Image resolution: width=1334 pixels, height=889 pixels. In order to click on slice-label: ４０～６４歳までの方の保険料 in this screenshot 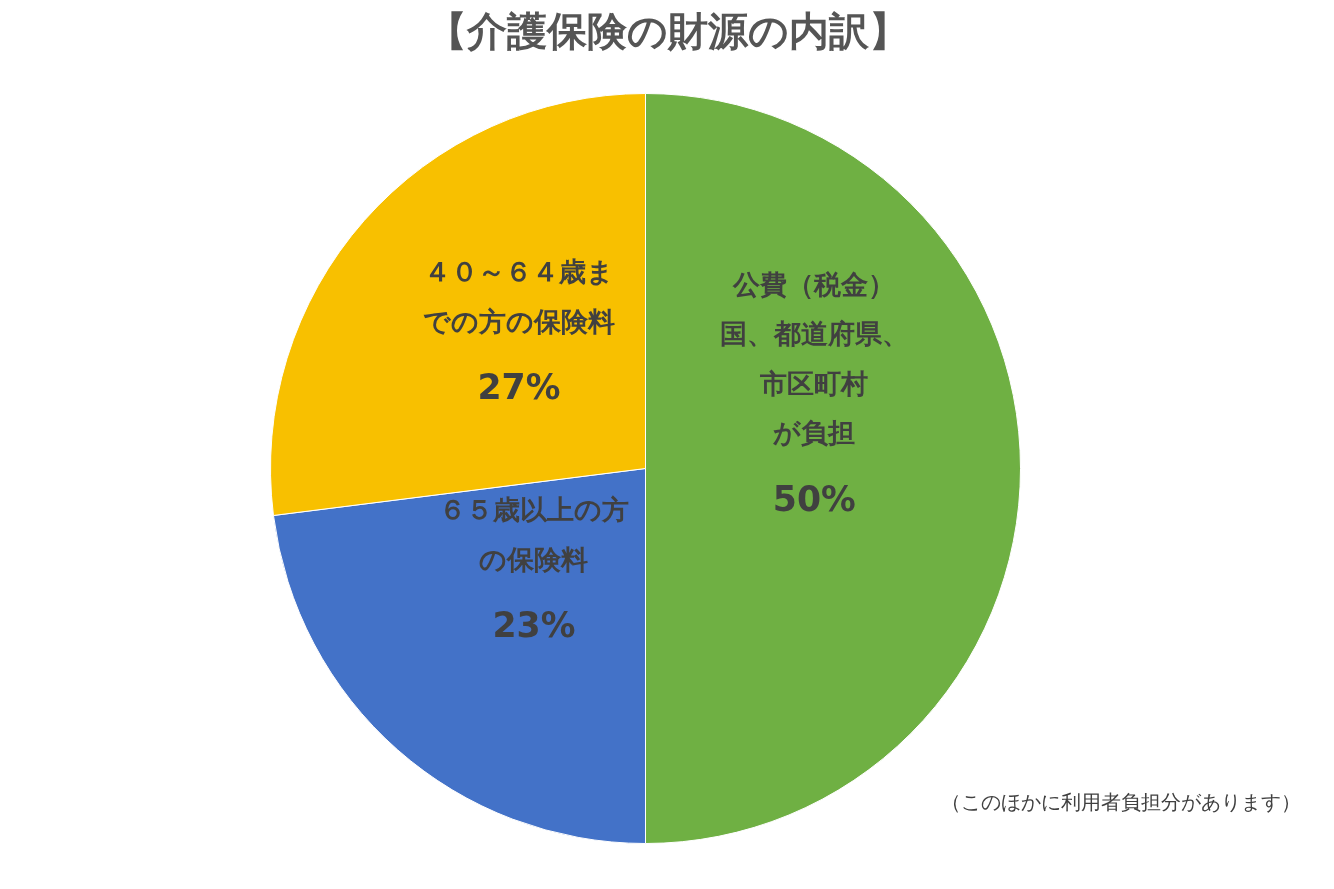, I will do `click(518, 296)`.